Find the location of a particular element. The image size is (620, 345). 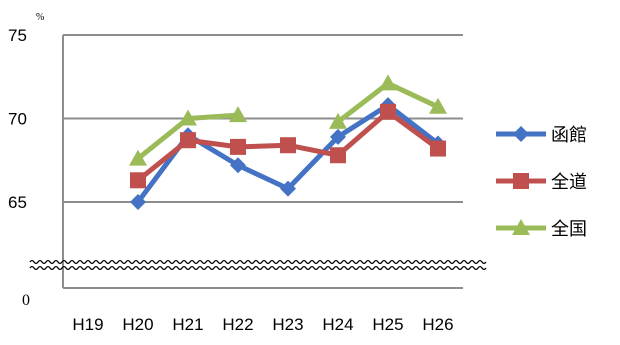

x-tick-label: H21 is located at coordinates (187, 324).